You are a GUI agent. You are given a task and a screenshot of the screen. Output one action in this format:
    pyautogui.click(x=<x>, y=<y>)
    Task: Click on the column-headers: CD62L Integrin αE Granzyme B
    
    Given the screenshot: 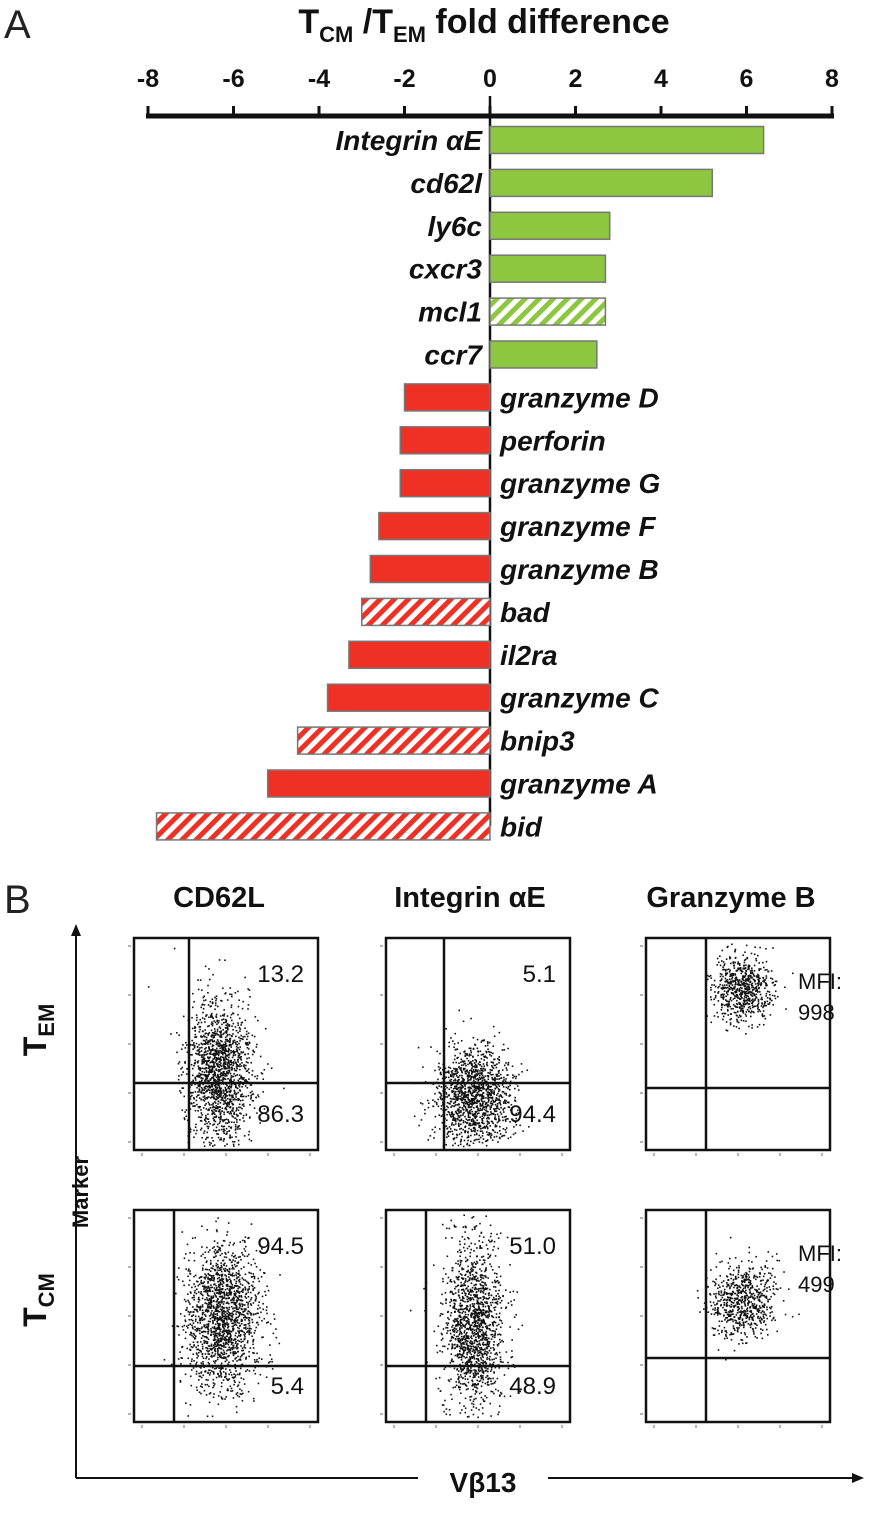 What is the action you would take?
    pyautogui.click(x=494, y=898)
    